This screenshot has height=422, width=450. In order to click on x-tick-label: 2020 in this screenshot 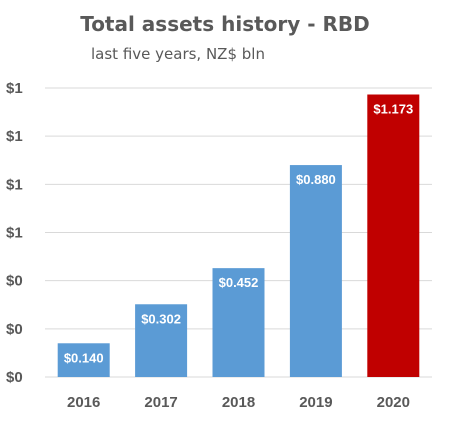, I will do `click(393, 402)`.